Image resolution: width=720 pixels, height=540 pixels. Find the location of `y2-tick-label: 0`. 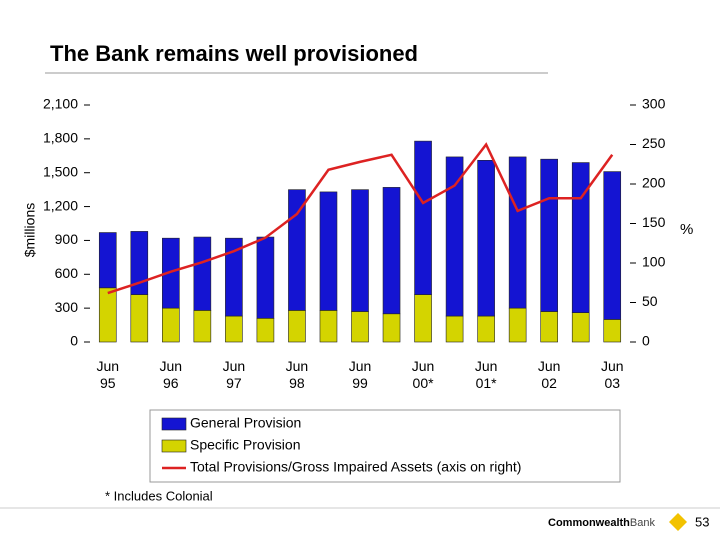

y2-tick-label: 0 is located at coordinates (646, 341).